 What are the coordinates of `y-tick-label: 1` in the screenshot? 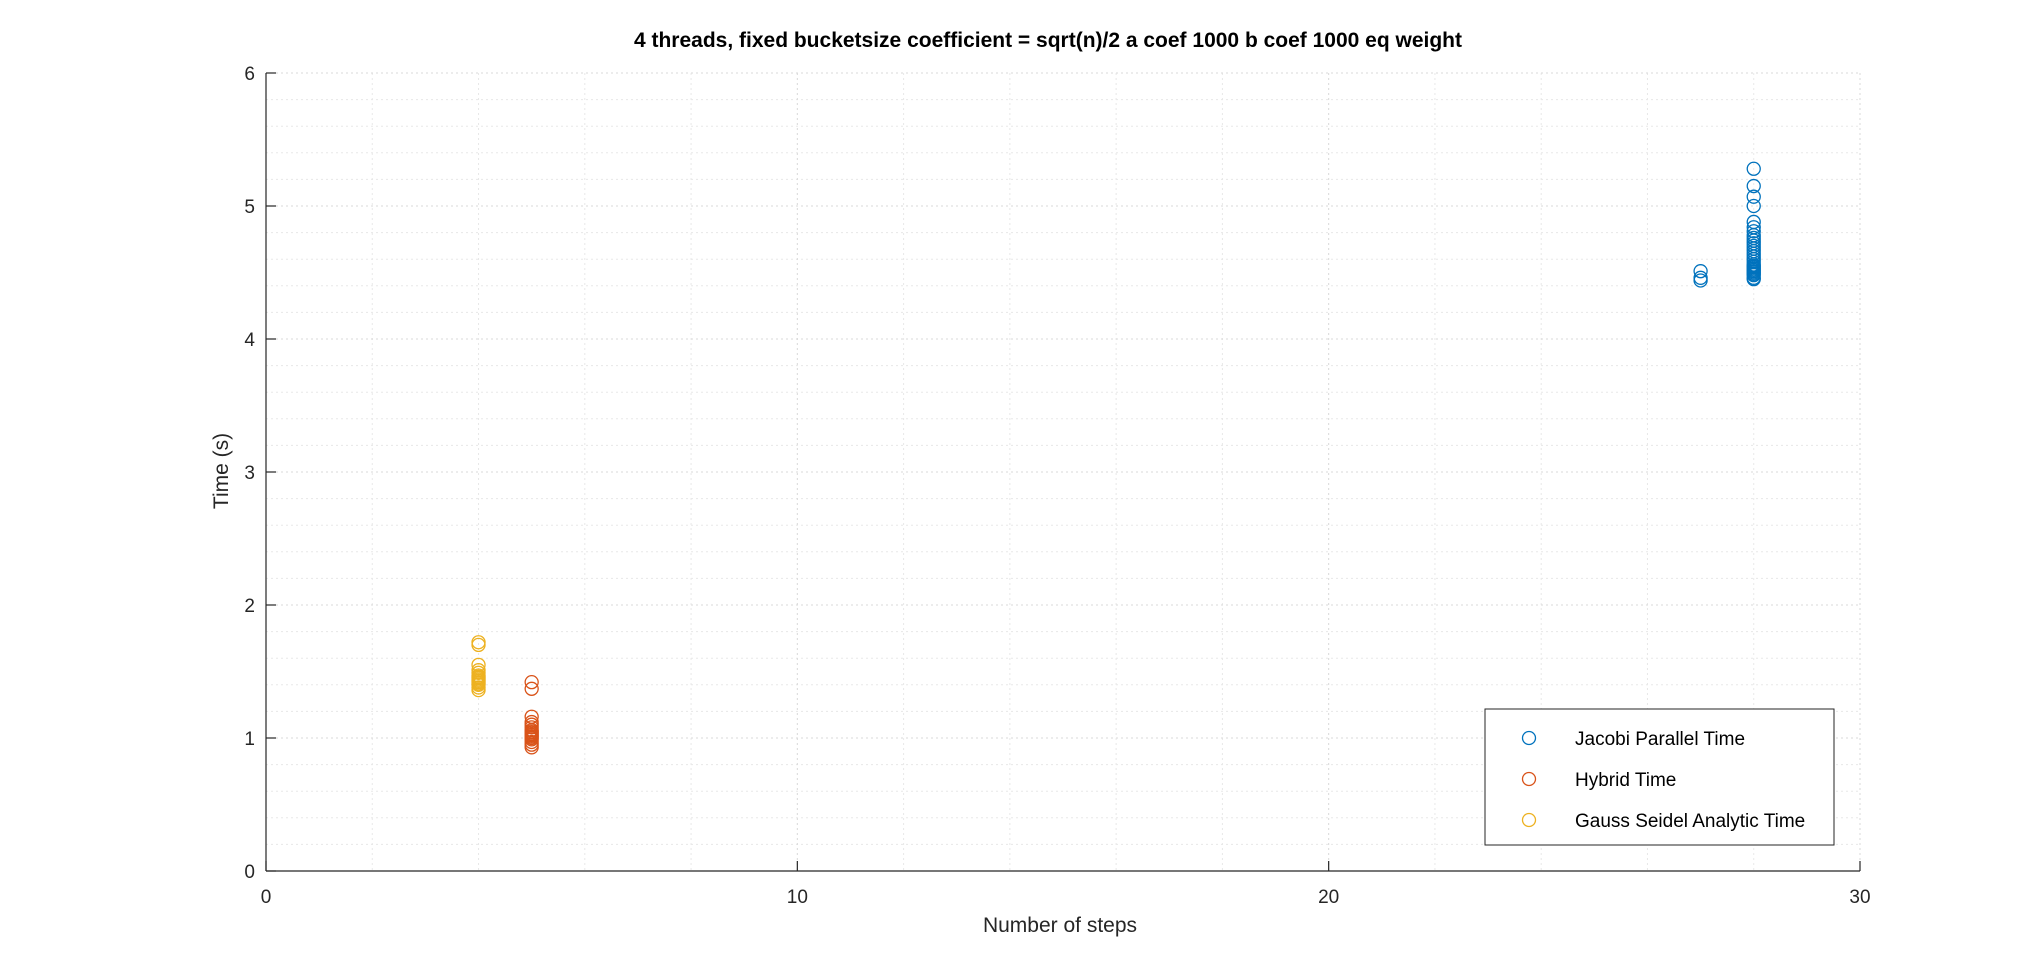 It's located at (249, 739).